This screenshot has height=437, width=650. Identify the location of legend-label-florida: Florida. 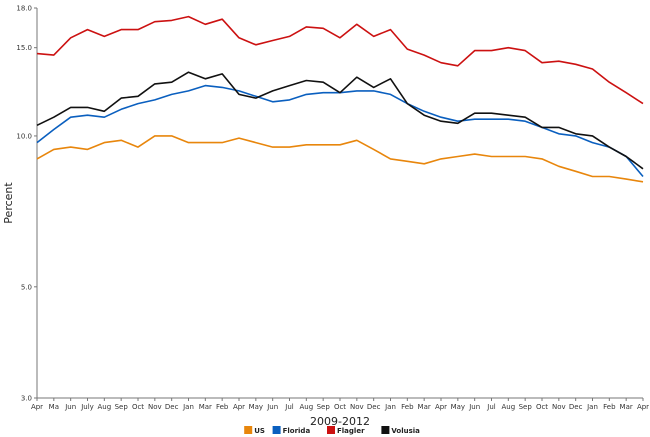
(297, 431).